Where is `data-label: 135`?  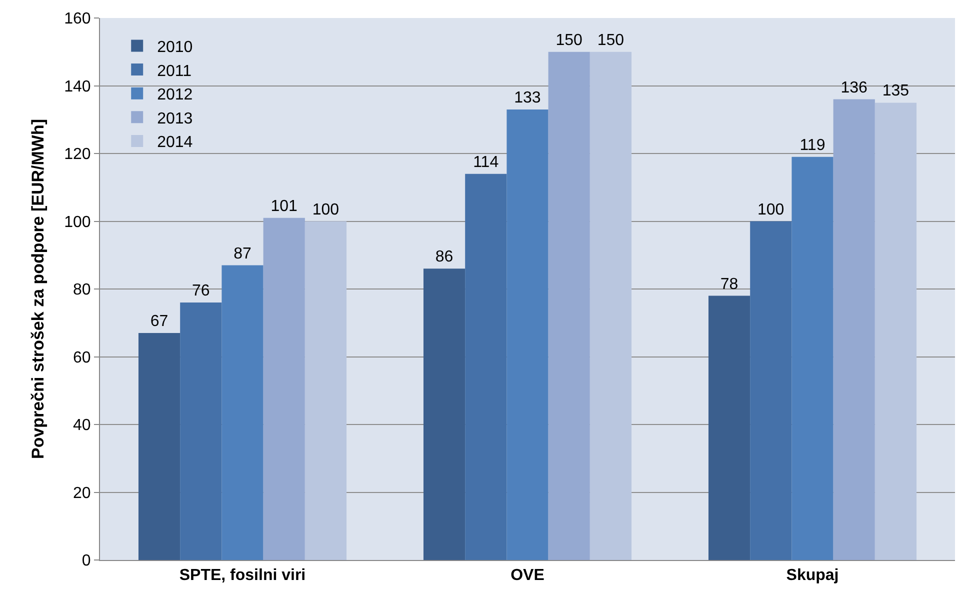 data-label: 135 is located at coordinates (896, 91).